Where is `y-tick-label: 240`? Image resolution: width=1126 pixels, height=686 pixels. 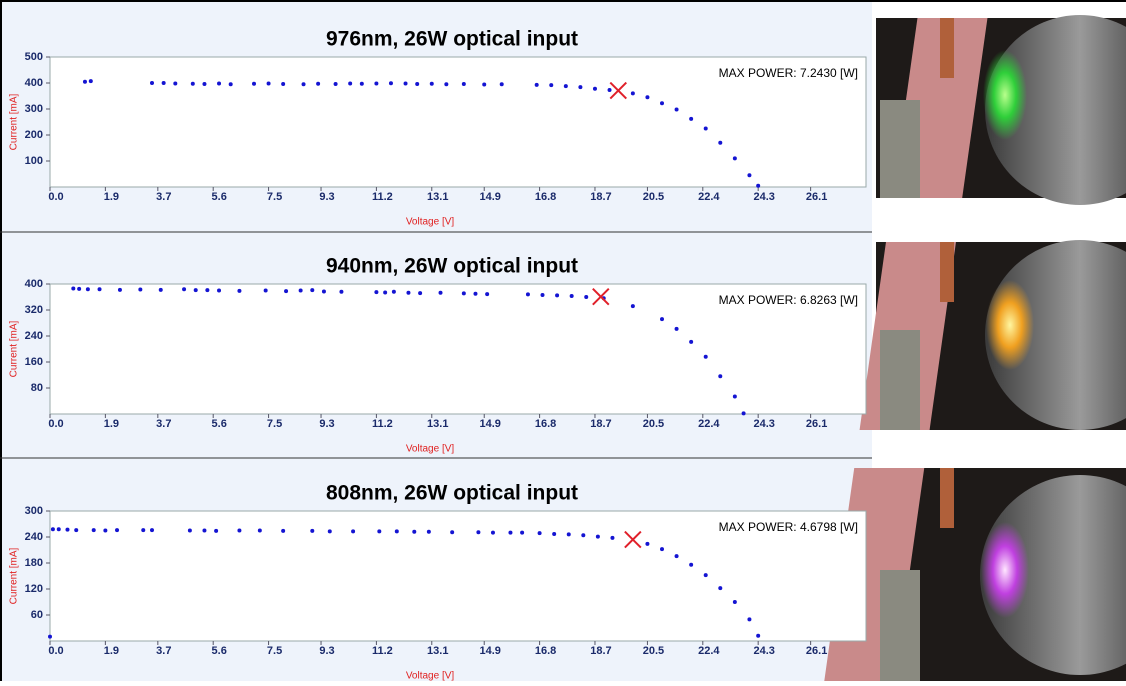 y-tick-label: 240 is located at coordinates (34, 336).